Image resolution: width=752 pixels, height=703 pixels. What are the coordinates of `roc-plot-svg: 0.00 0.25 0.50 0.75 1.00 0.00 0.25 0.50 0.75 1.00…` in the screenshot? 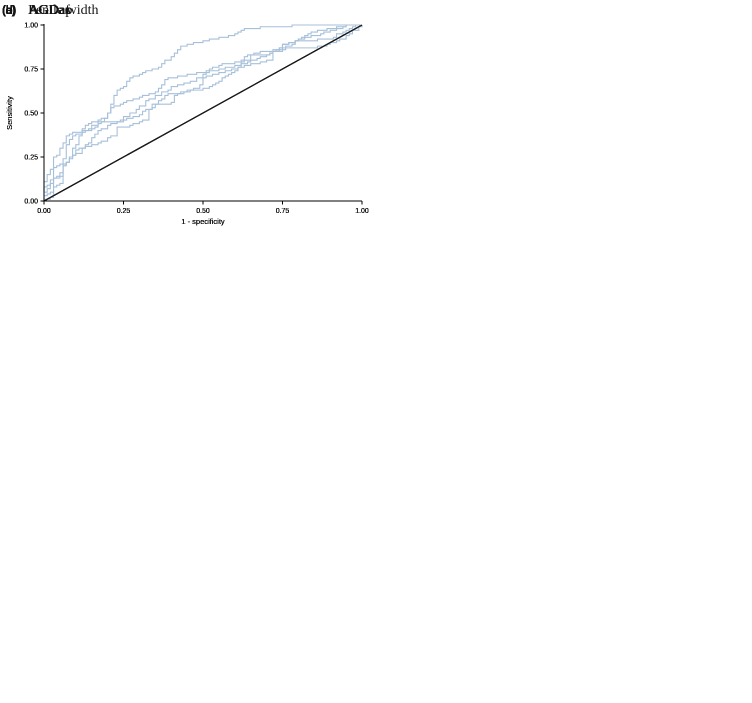 It's located at (187, 125).